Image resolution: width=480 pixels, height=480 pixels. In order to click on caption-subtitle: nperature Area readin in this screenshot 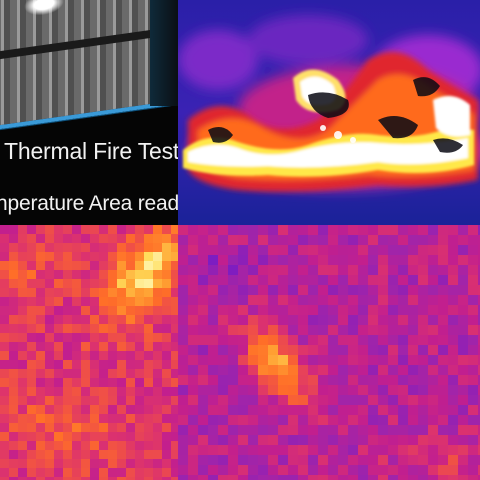, I will do `click(89, 203)`.